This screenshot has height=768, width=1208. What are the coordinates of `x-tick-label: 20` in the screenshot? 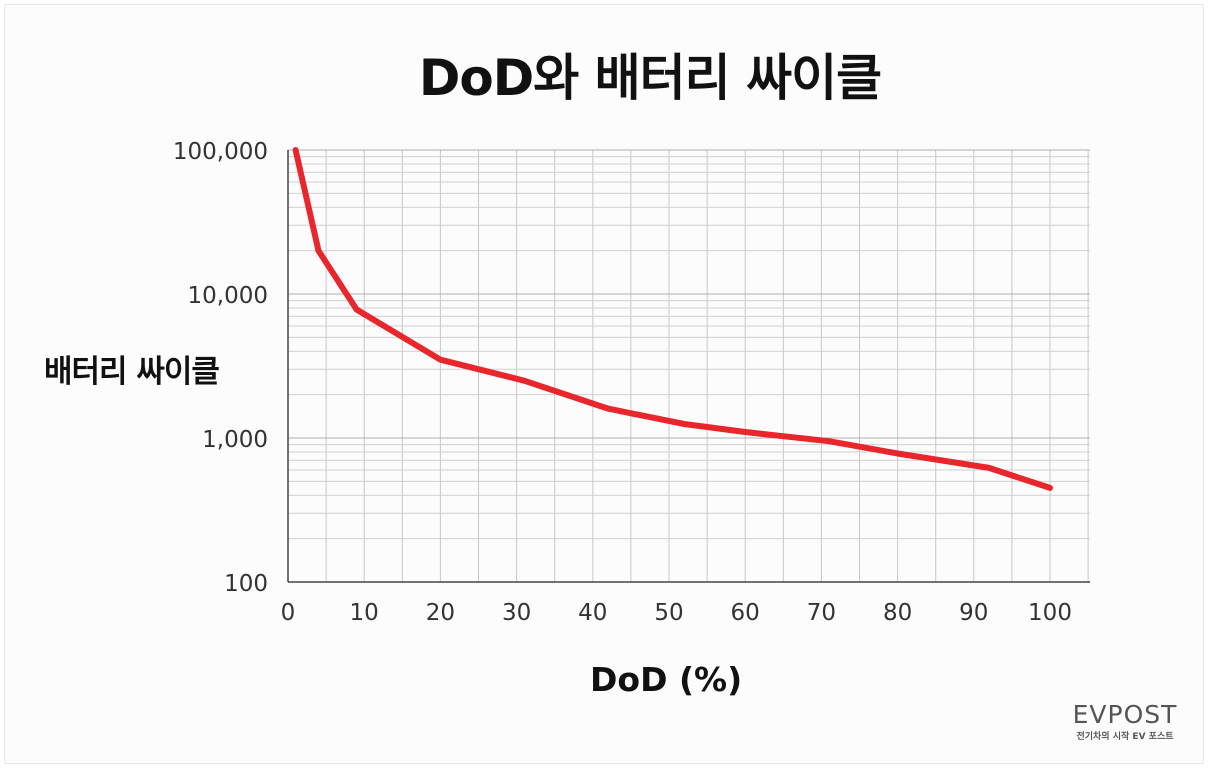 It's located at (440, 613).